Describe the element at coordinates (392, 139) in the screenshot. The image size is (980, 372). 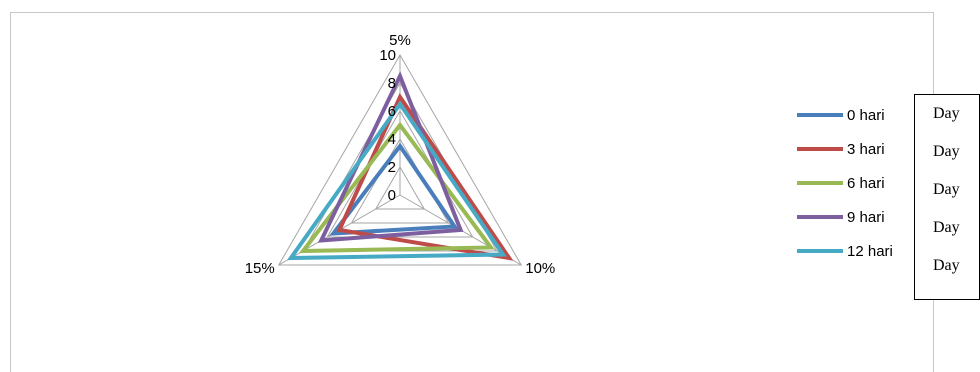
I see `tick-label-4: 4` at that location.